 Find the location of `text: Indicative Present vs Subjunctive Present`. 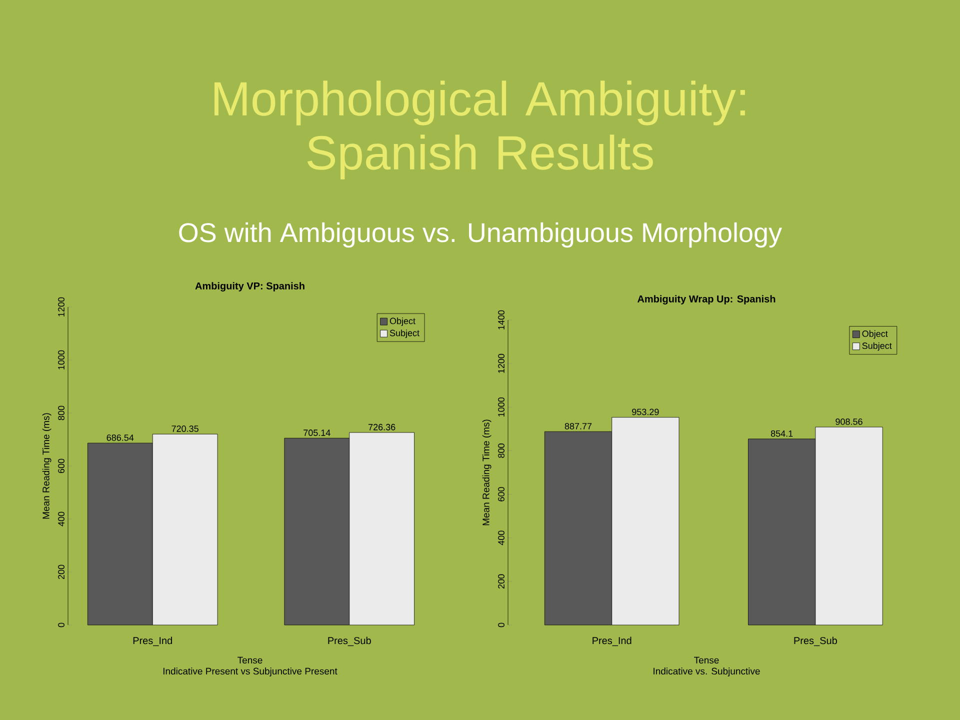

text: Indicative Present vs Subjunctive Present is located at coordinates (250, 672).